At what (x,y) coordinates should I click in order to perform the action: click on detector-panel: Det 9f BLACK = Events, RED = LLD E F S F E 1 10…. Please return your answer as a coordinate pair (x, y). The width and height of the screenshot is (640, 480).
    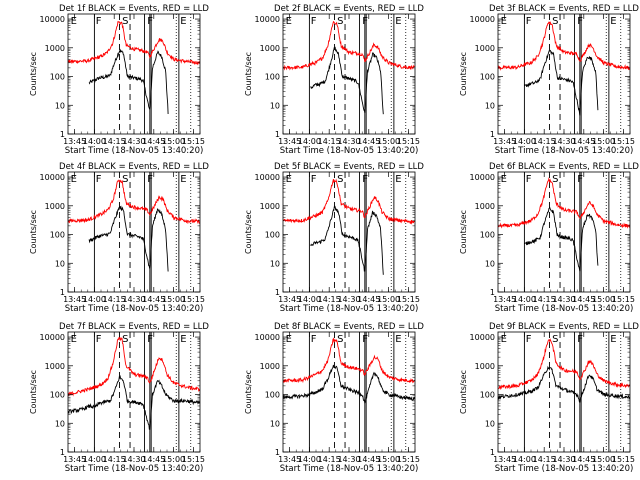
    Looking at the image, I should click on (549, 398).